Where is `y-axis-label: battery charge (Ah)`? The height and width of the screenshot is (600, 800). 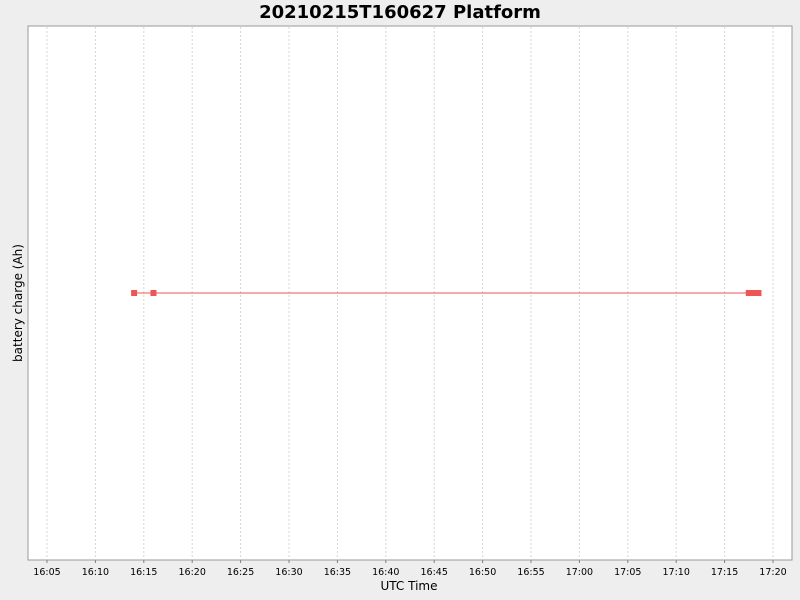
y-axis-label: battery charge (Ah) is located at coordinates (18, 303).